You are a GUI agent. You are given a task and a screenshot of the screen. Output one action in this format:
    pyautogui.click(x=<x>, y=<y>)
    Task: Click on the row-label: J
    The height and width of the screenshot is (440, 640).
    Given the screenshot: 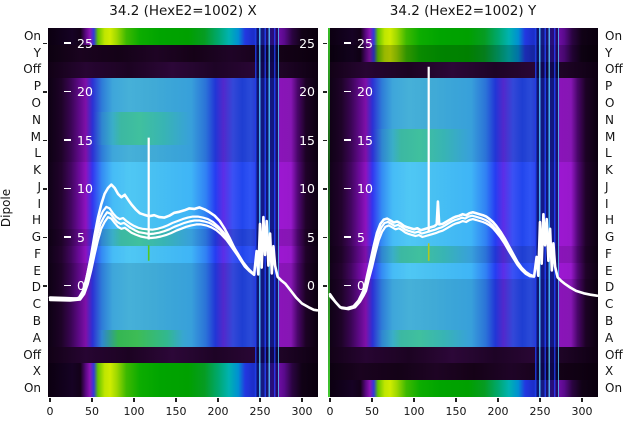 What is the action you would take?
    pyautogui.click(x=607, y=186)
    